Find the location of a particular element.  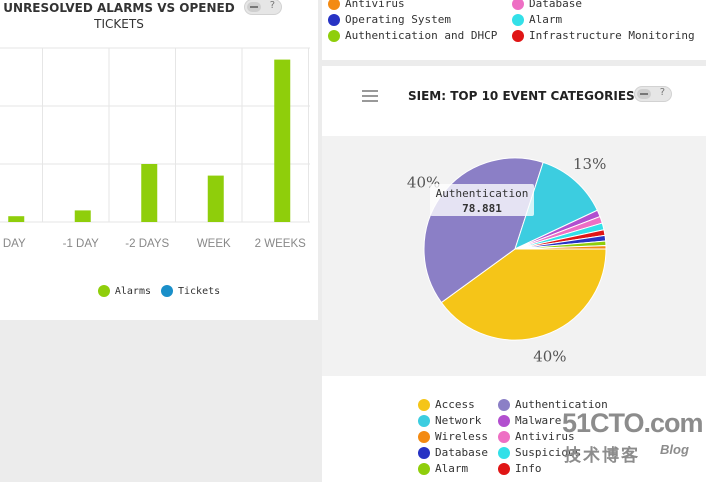

legend-item-network: Network is located at coordinates (473, 420).